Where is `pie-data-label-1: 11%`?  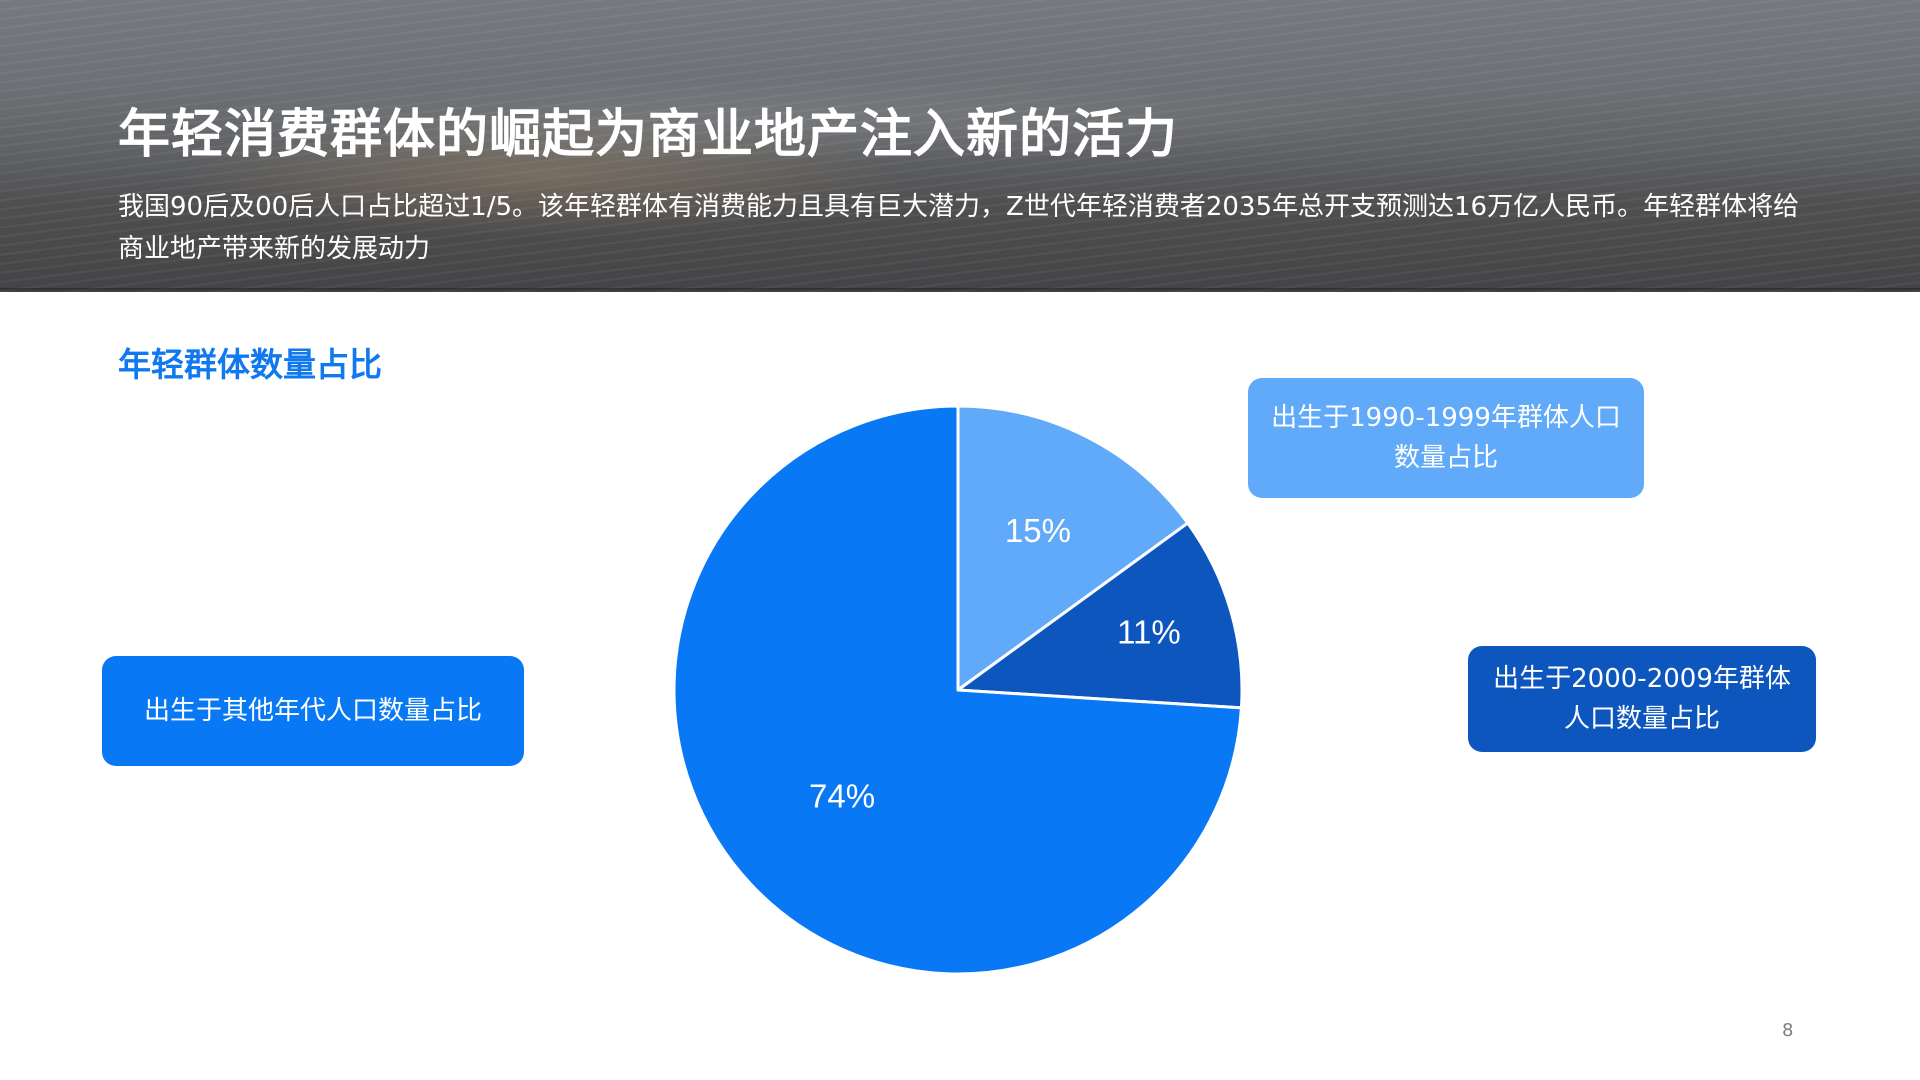 pie-data-label-1: 11% is located at coordinates (1149, 631).